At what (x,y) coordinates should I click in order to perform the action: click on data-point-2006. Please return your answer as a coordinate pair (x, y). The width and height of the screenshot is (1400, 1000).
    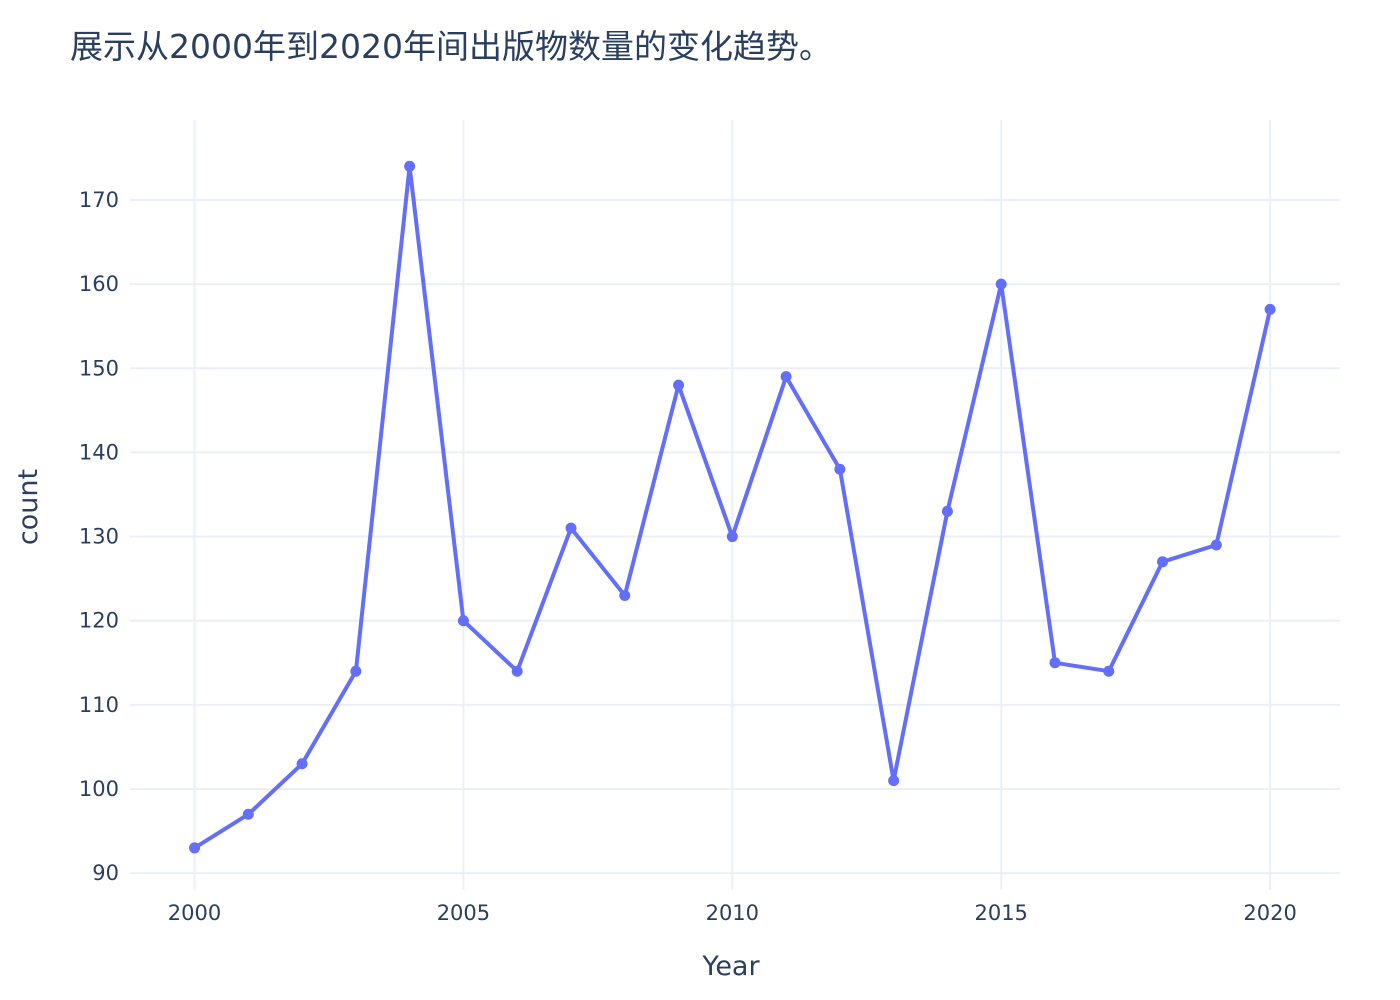
    Looking at the image, I should click on (517, 671).